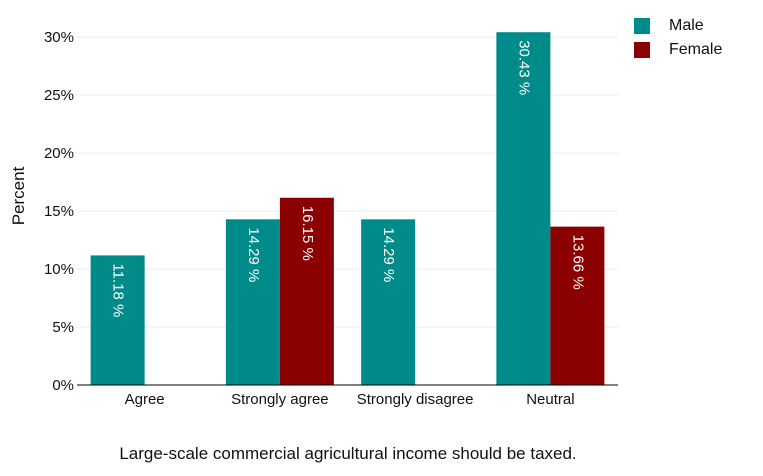  What do you see at coordinates (59, 269) in the screenshot?
I see `y-tick-label: 10%` at bounding box center [59, 269].